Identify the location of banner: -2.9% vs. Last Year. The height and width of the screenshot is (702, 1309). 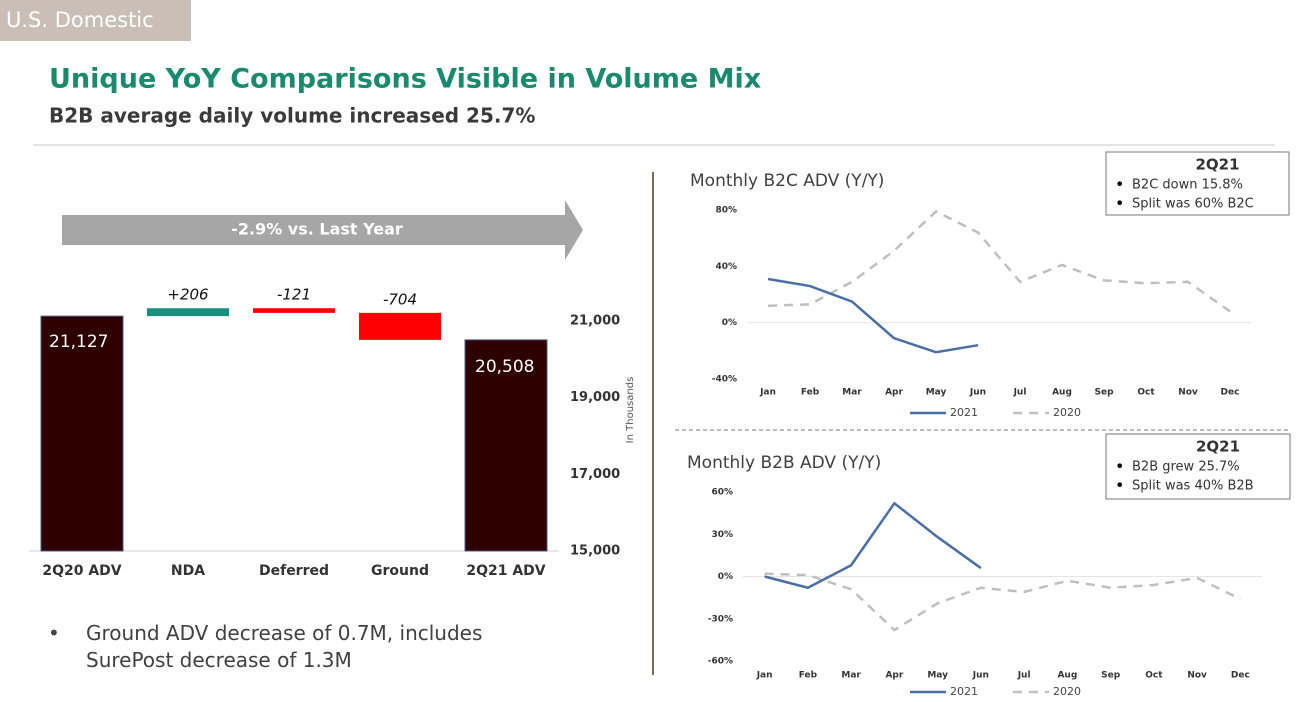
(317, 229).